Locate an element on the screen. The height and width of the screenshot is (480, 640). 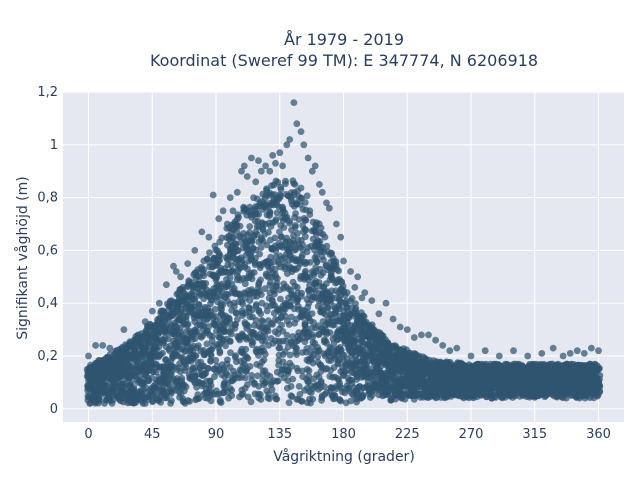
x-tick-label: 225 is located at coordinates (407, 434).